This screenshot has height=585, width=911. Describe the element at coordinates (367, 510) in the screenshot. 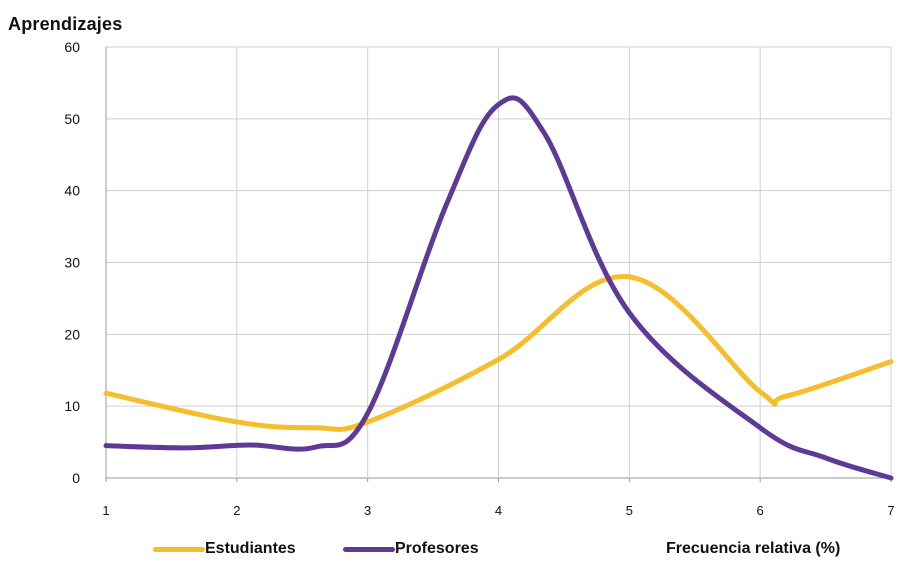

I see `x-tick-label-3: 3` at that location.